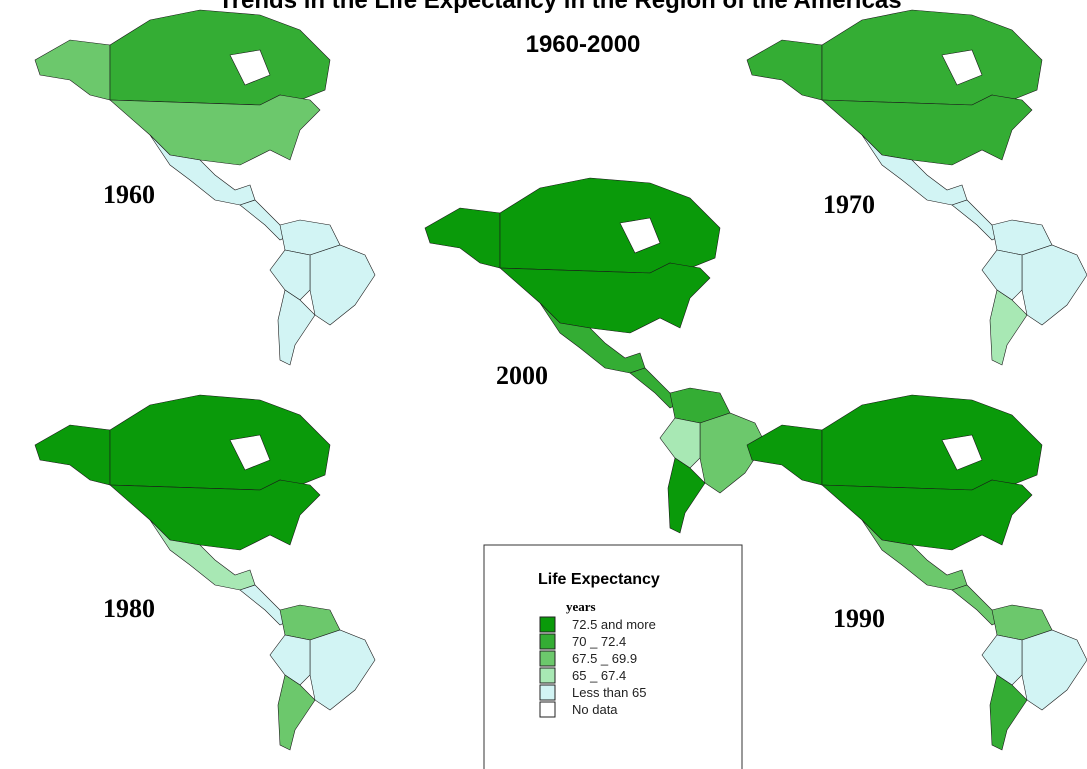  Describe the element at coordinates (581, 606) in the screenshot. I see `legend-unit: years` at that location.